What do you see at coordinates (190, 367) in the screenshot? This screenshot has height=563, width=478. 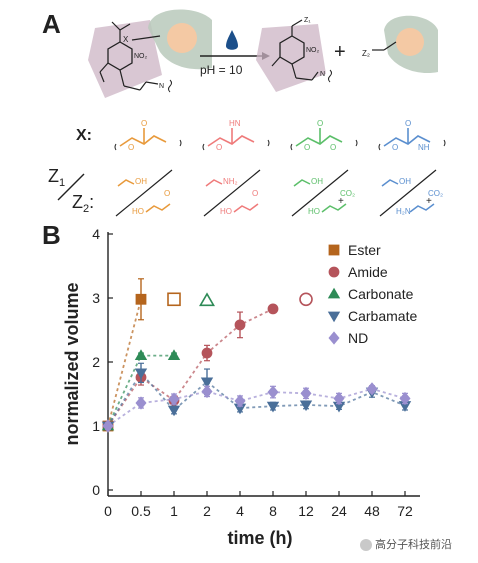 I see `series-line-amide` at bounding box center [190, 367].